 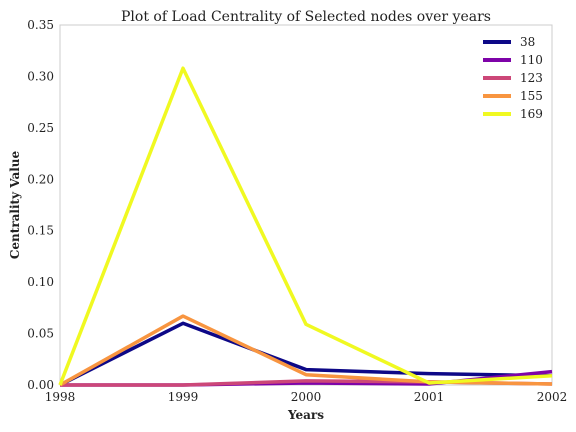 I want to click on y-tick-label: 0.00, so click(x=40, y=385).